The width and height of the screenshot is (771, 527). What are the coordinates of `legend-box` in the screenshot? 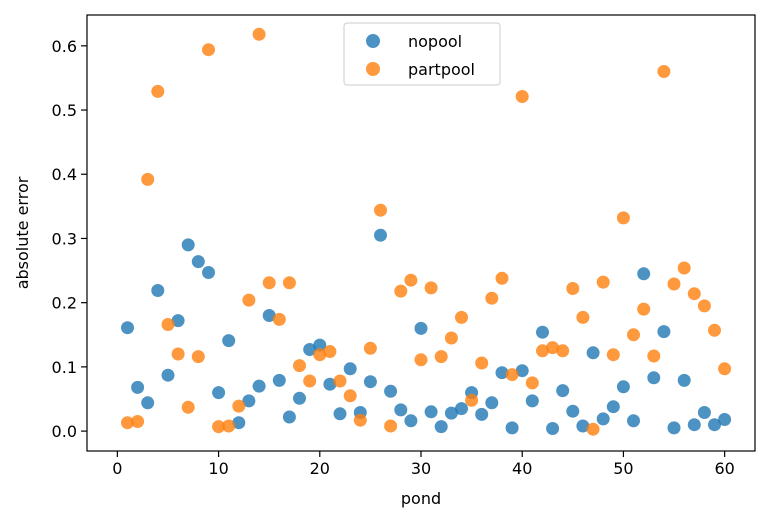 It's located at (422, 54).